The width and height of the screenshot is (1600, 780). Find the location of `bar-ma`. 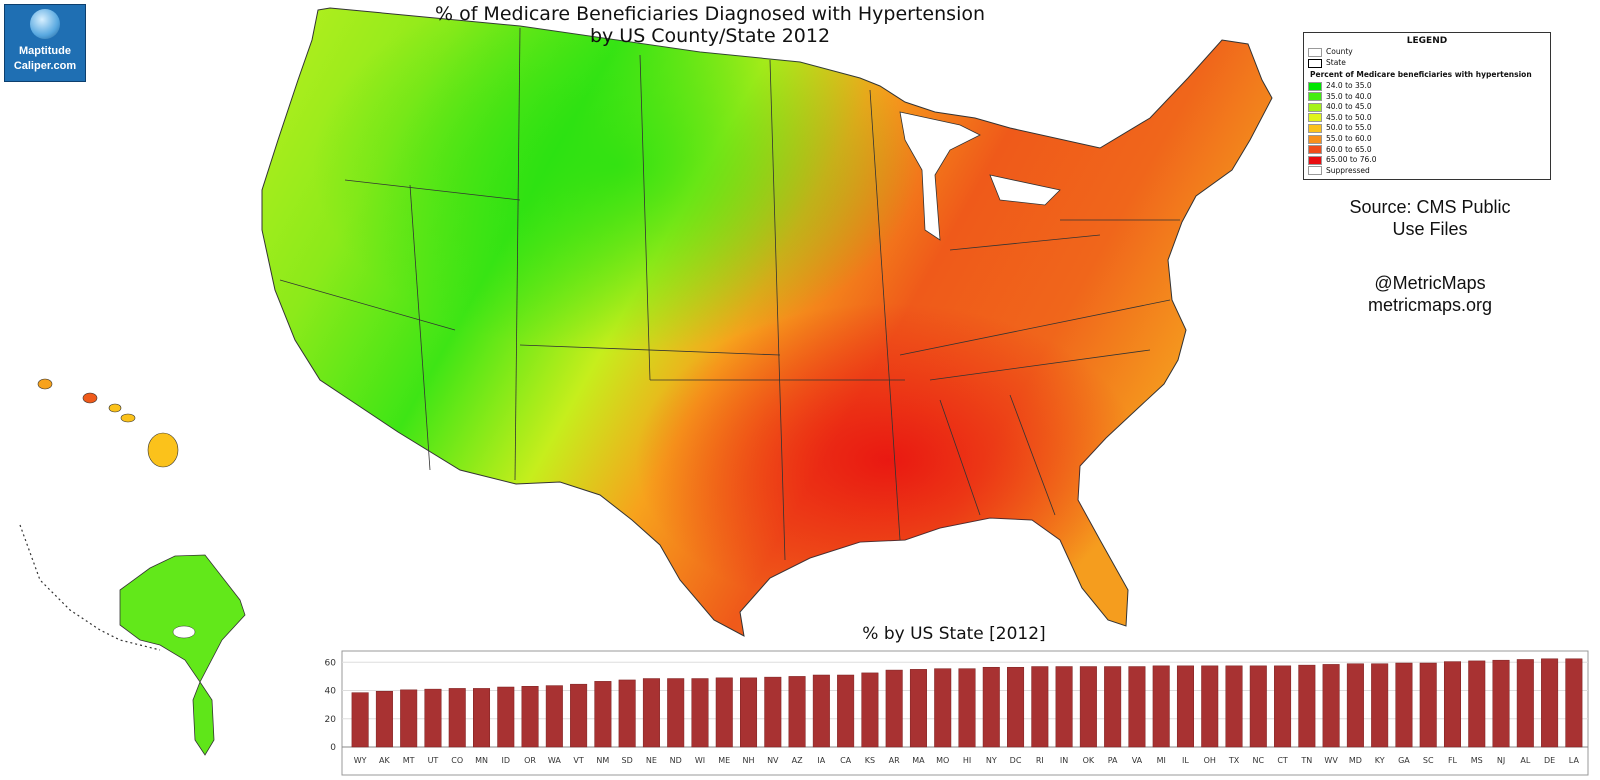

bar-ma is located at coordinates (918, 708).